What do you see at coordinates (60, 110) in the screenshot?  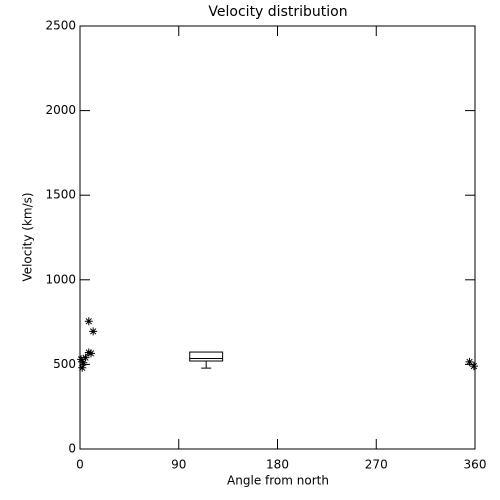 I see `y-tick-label: 2000` at bounding box center [60, 110].